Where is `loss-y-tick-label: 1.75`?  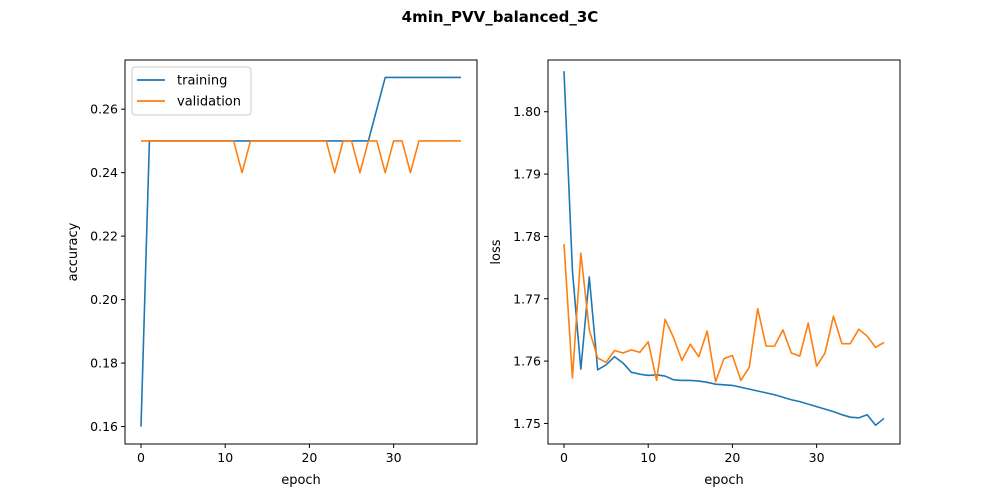
loss-y-tick-label: 1.75 is located at coordinates (527, 423).